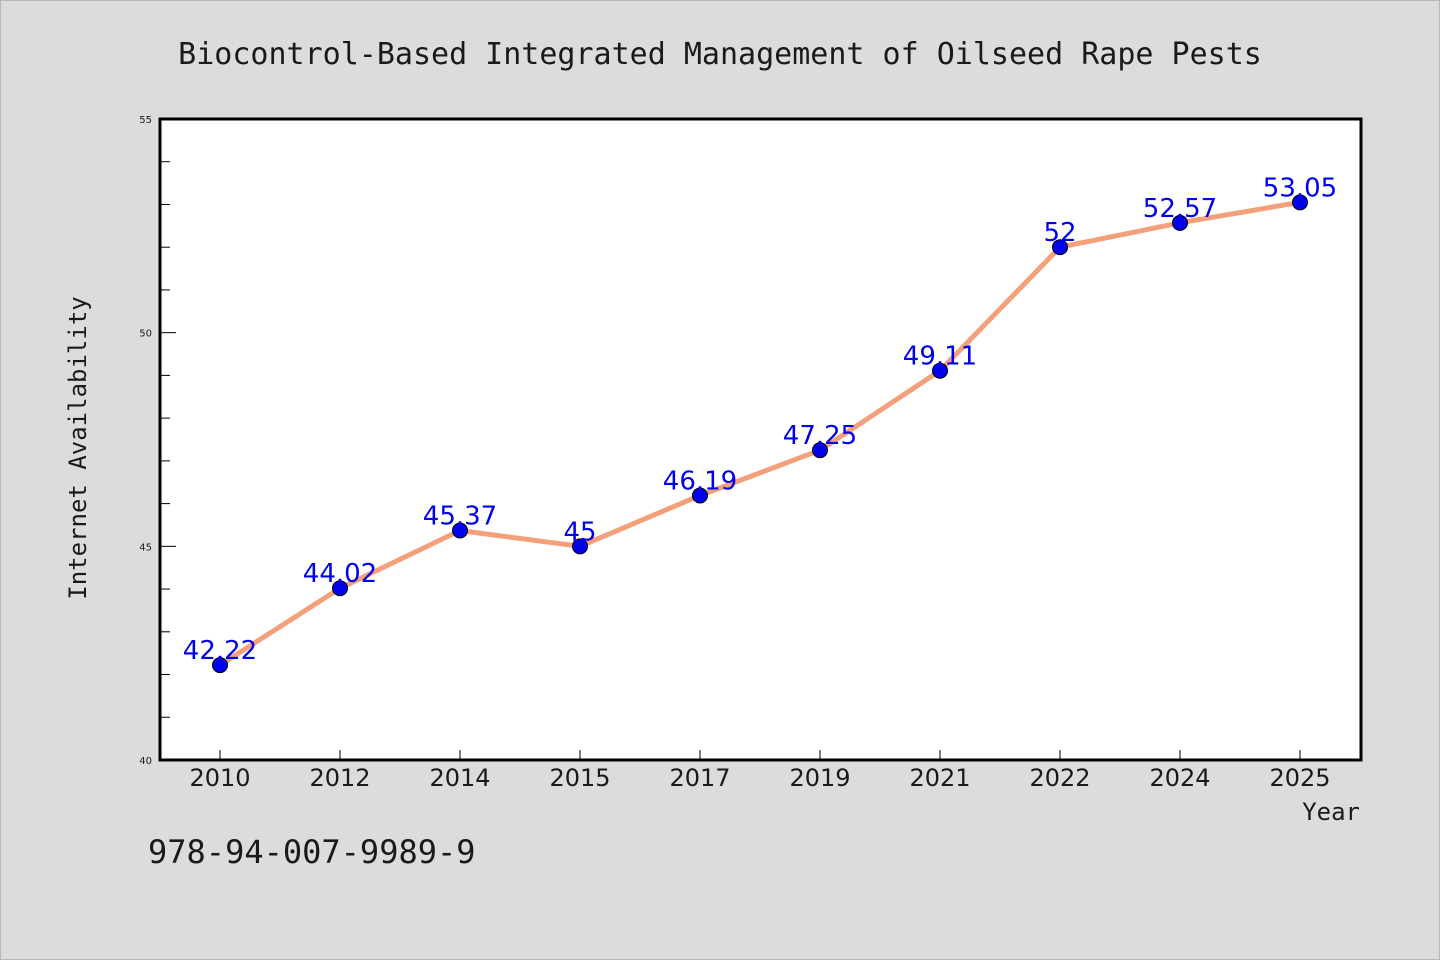  Describe the element at coordinates (312, 852) in the screenshot. I see `isbn-footer: 978-94-007-9989-9` at that location.